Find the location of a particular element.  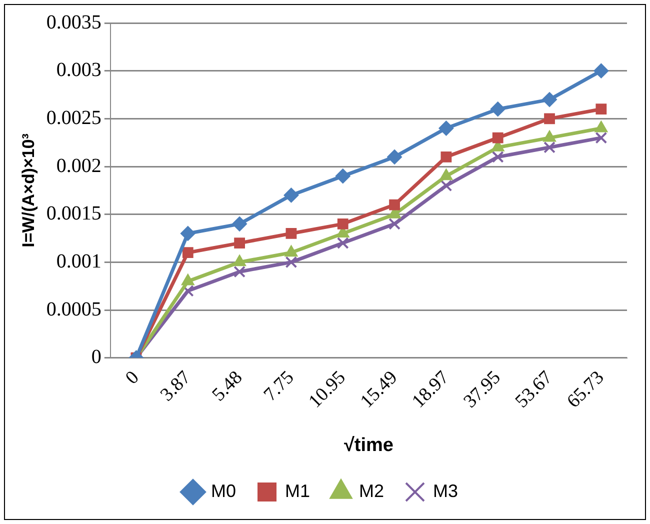

legend-label: M2 is located at coordinates (371, 490).